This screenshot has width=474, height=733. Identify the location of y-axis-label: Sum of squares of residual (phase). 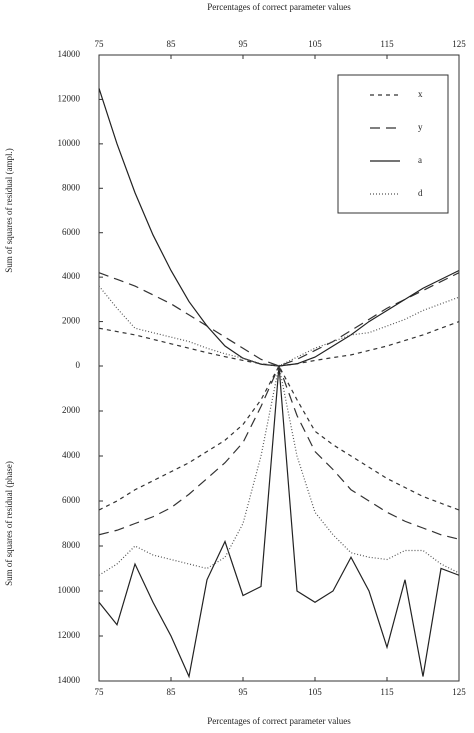
(9, 523).